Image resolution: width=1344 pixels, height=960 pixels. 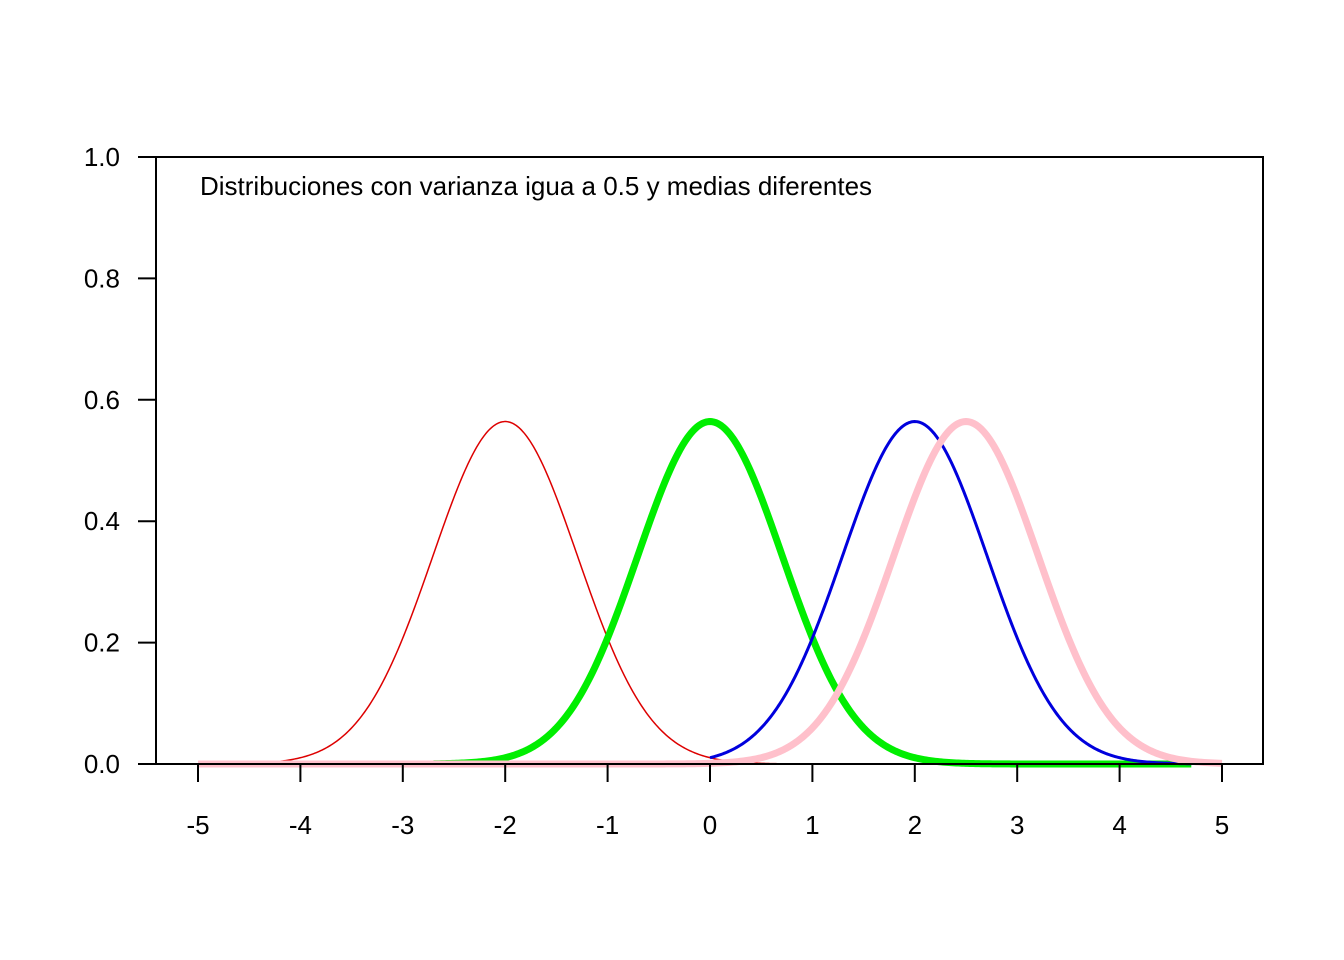 What do you see at coordinates (102, 764) in the screenshot?
I see `y-tick-label: 0.0` at bounding box center [102, 764].